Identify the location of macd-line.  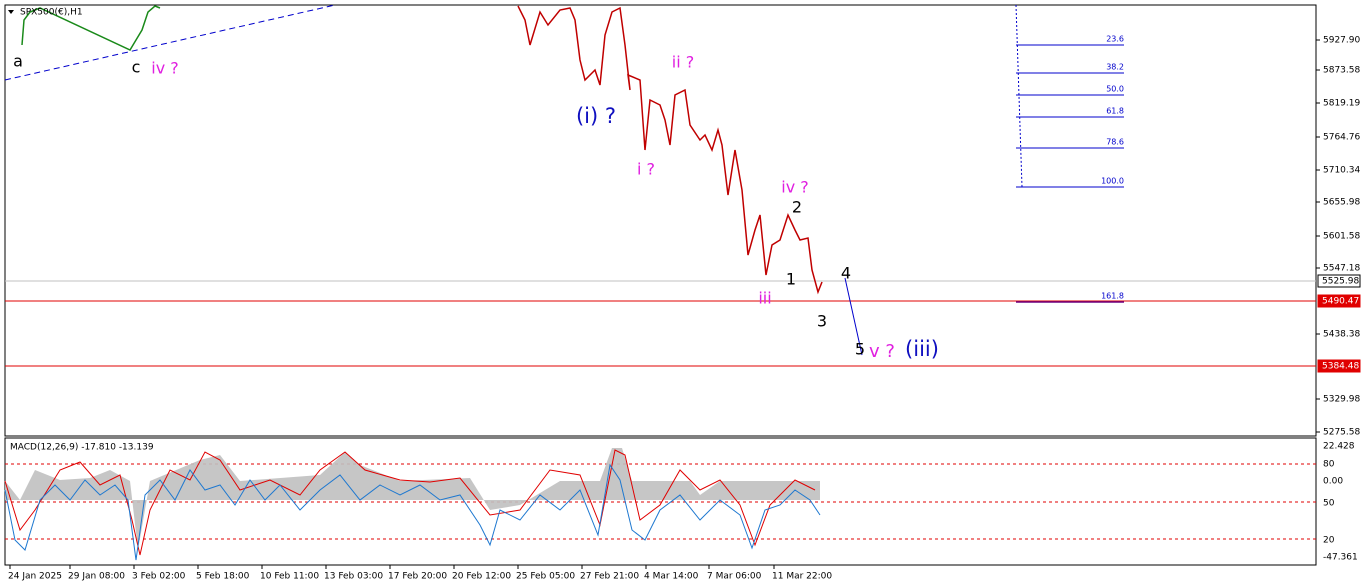
(412, 512).